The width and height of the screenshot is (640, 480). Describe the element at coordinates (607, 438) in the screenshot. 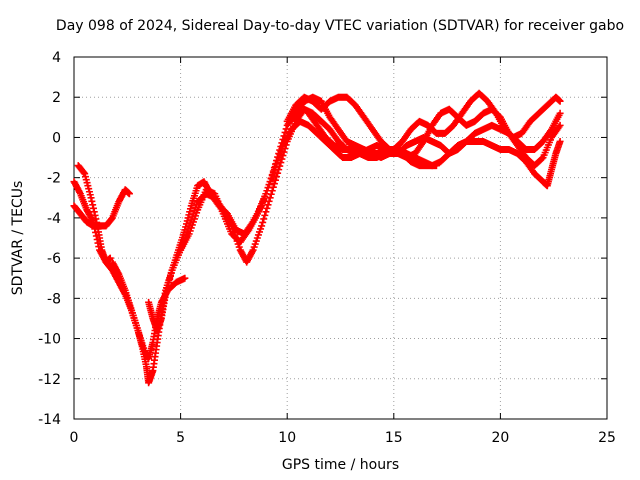

I see `x-tick-label: 25` at that location.